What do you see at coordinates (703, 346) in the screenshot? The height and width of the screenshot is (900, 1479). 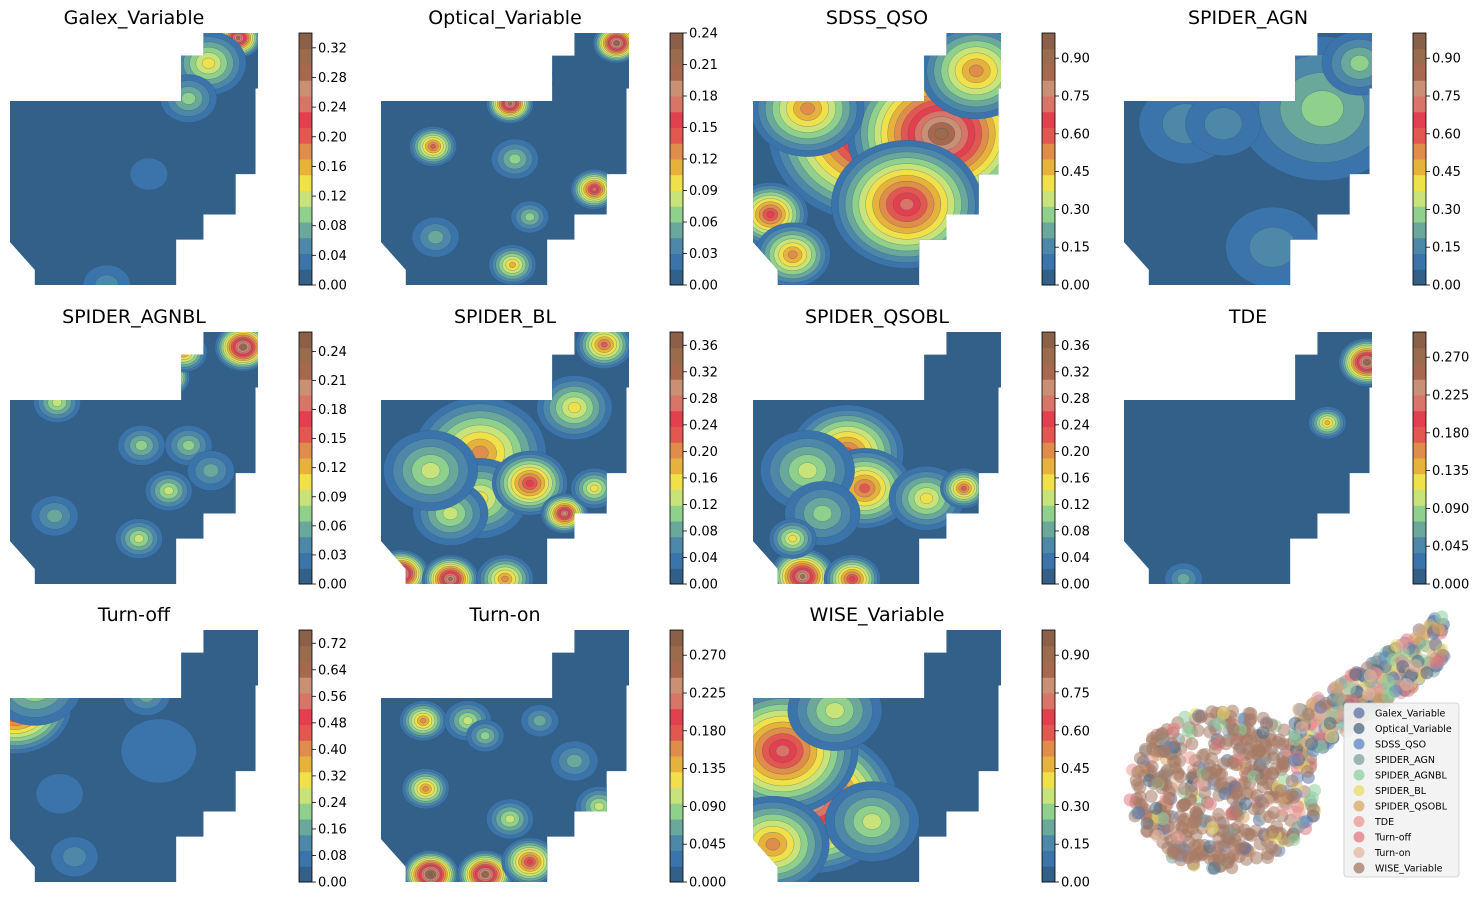 I see `colorbar-tick-label: 0.36` at bounding box center [703, 346].